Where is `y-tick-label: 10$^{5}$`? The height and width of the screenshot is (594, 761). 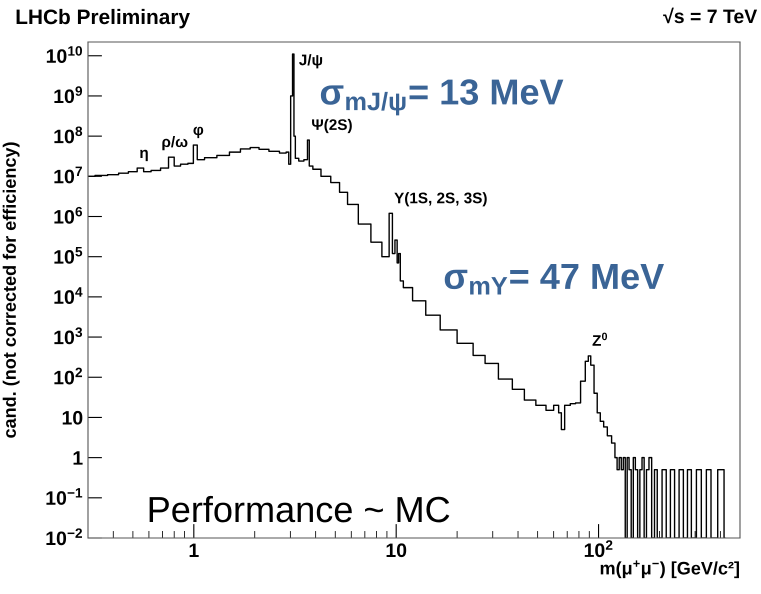
y-tick-label: 10$^{5}$ is located at coordinates (68, 255).